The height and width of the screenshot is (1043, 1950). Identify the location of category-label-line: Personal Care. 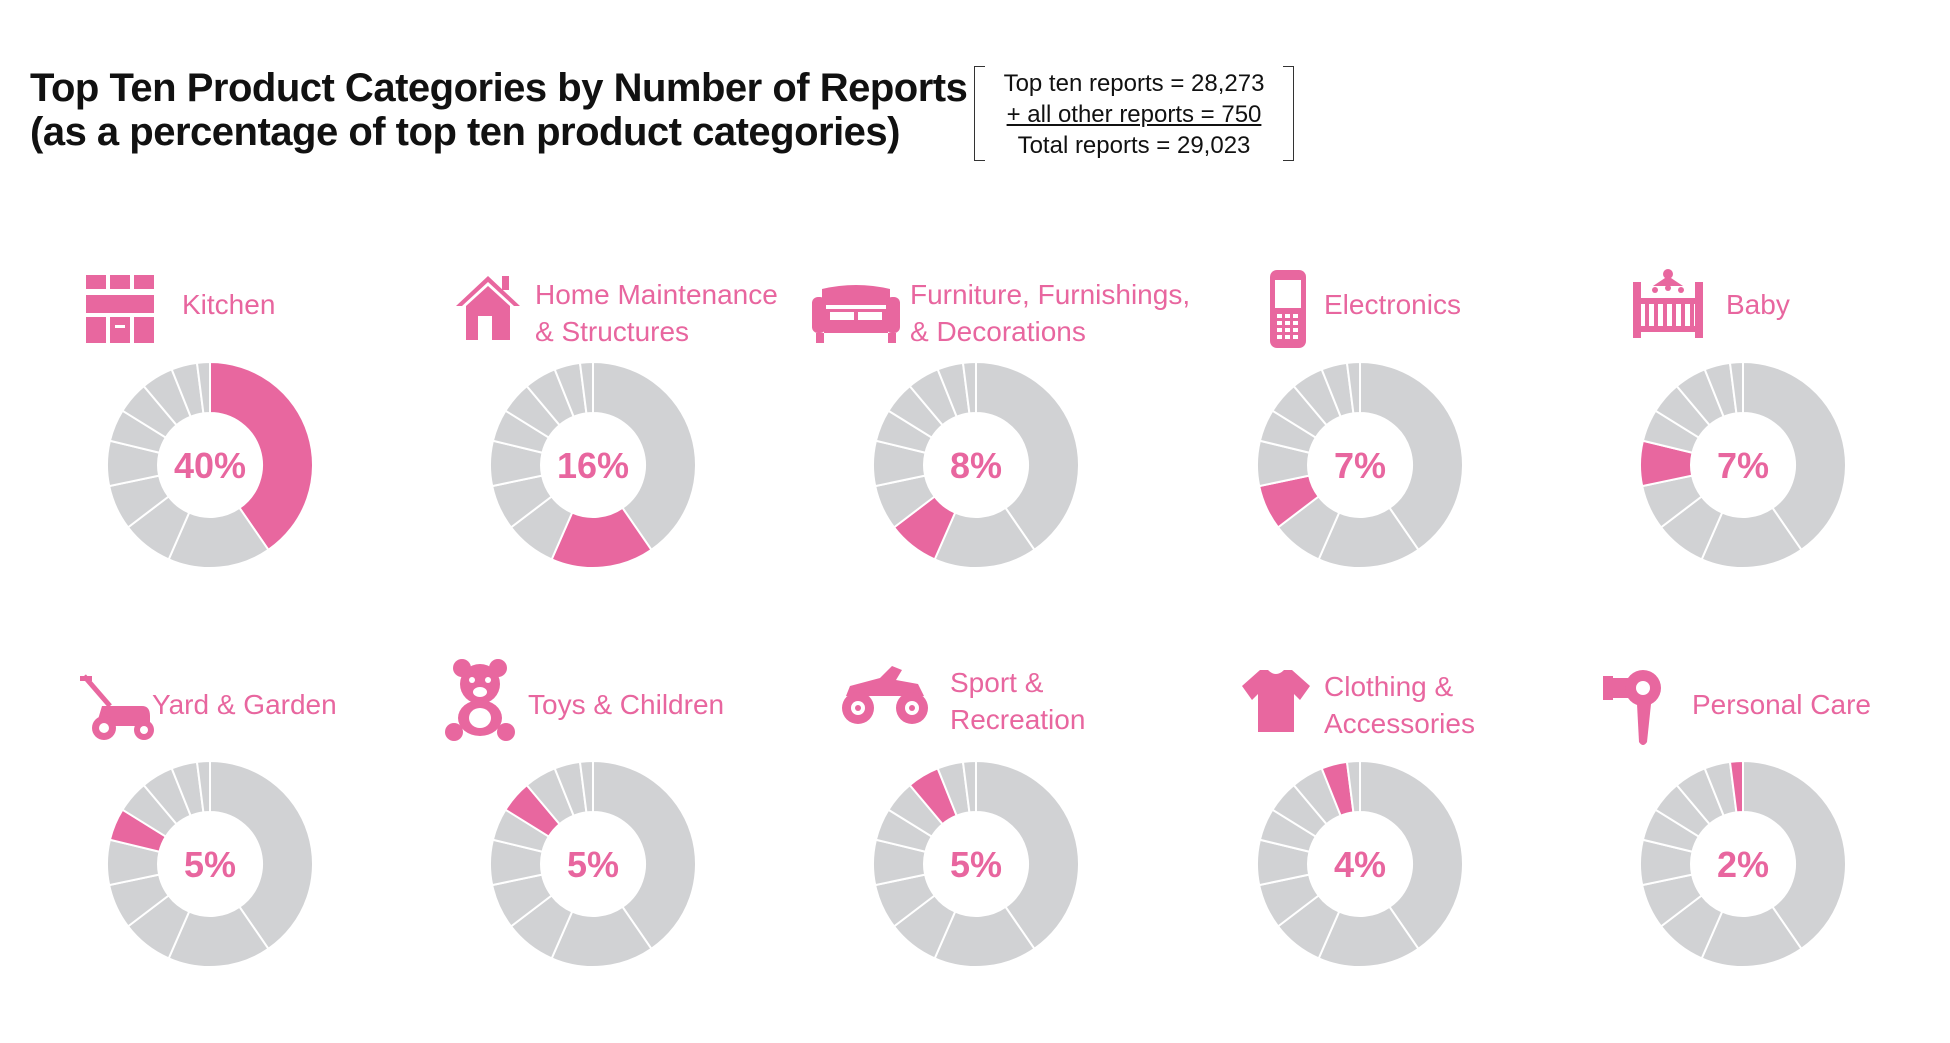
(1781, 704).